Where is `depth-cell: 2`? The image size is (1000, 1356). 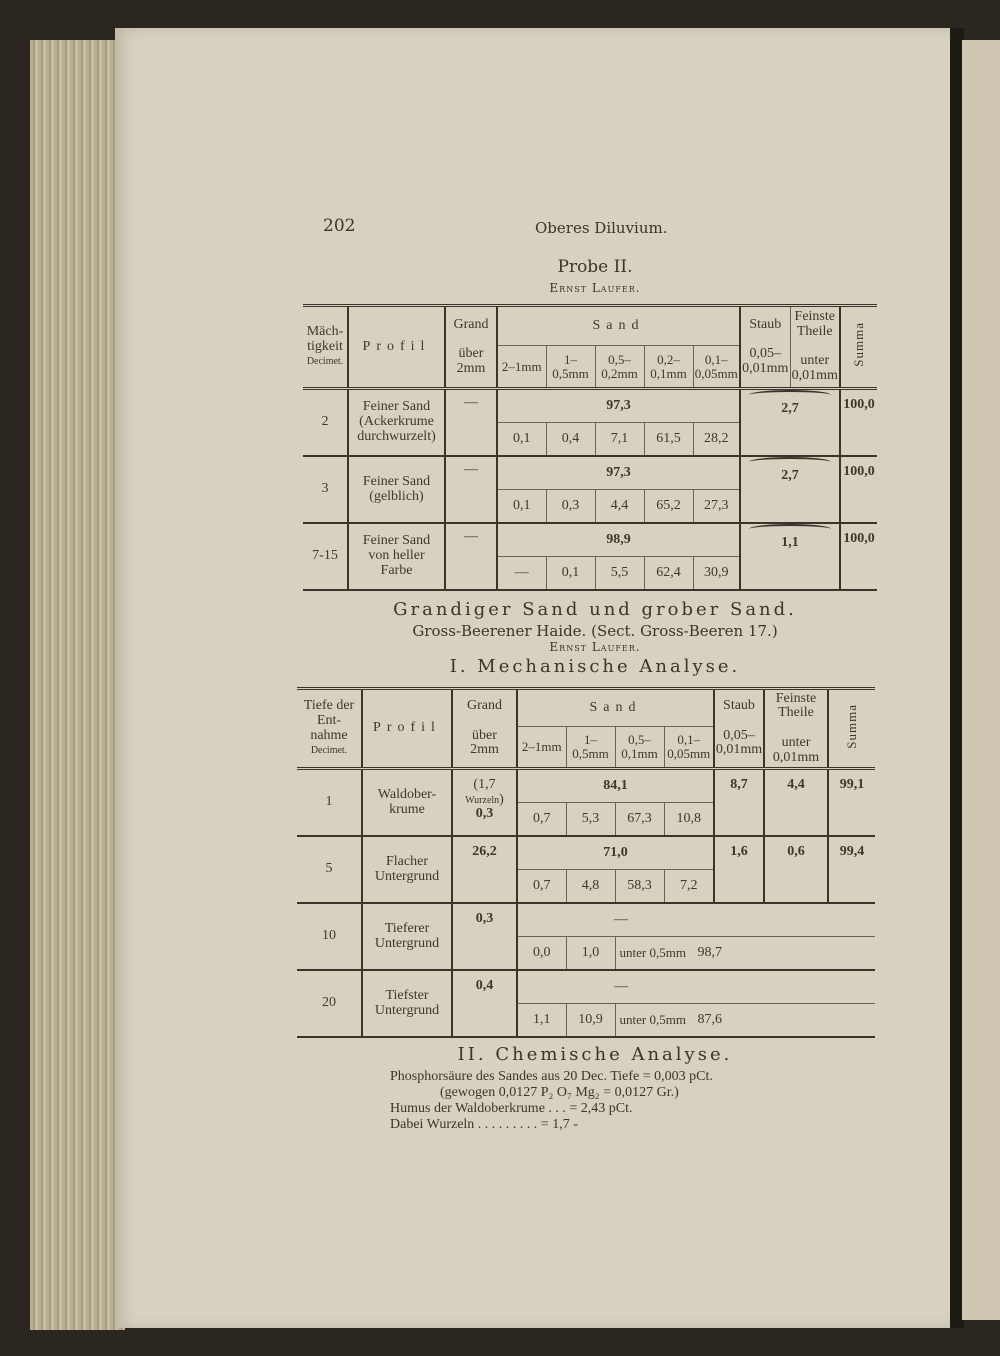 depth-cell: 2 is located at coordinates (325, 422).